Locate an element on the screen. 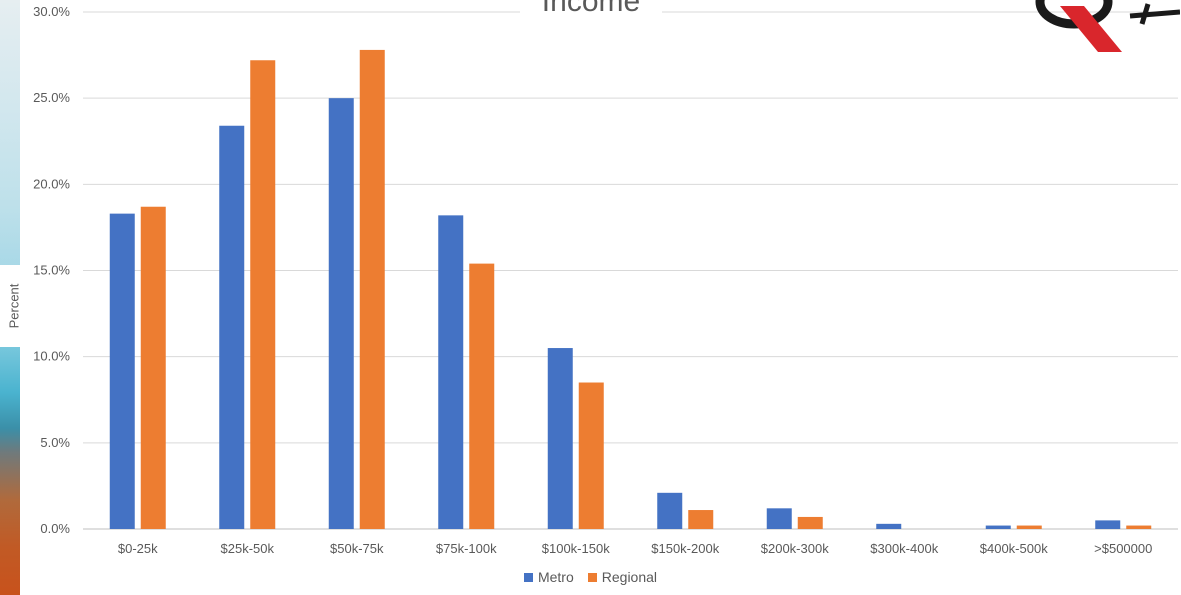 The height and width of the screenshot is (595, 1181). y-tick-label: 15.0% is located at coordinates (51, 270).